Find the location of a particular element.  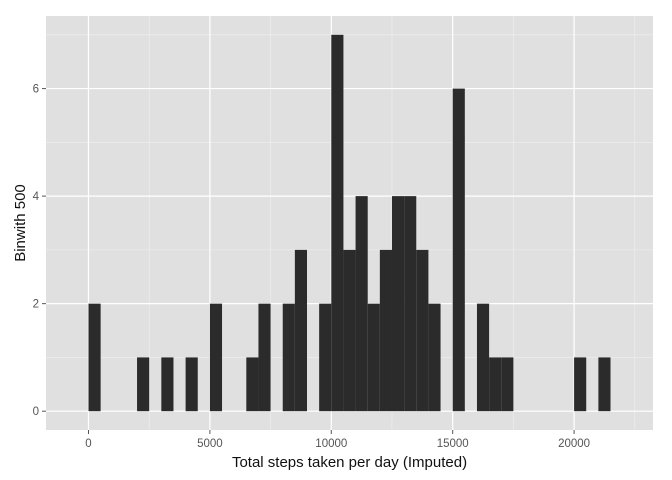

y-axis-ticks: 0 2 4 6 is located at coordinates (39, 251).